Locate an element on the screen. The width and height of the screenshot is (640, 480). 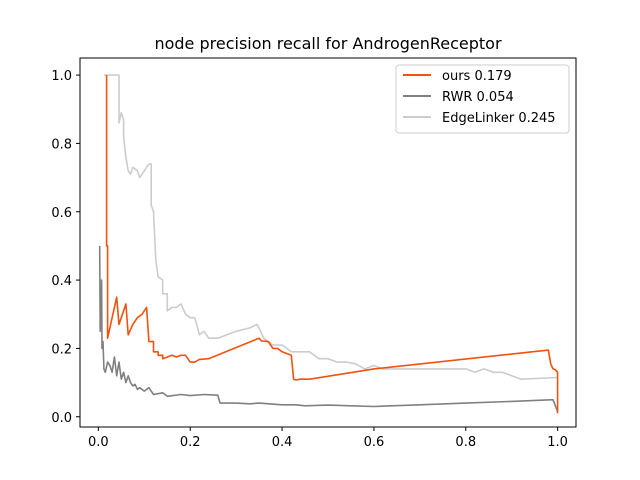
y-tick-label: 0.6 is located at coordinates (61, 213).